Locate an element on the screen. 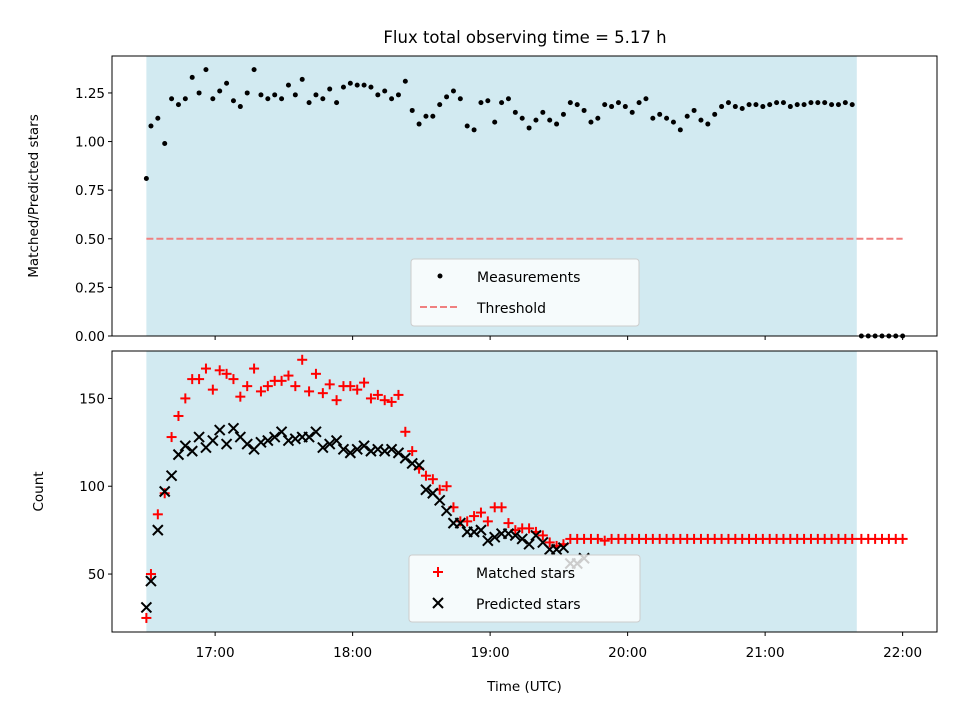 The height and width of the screenshot is (720, 960). legend-measurements-label: Measurements is located at coordinates (528, 278).